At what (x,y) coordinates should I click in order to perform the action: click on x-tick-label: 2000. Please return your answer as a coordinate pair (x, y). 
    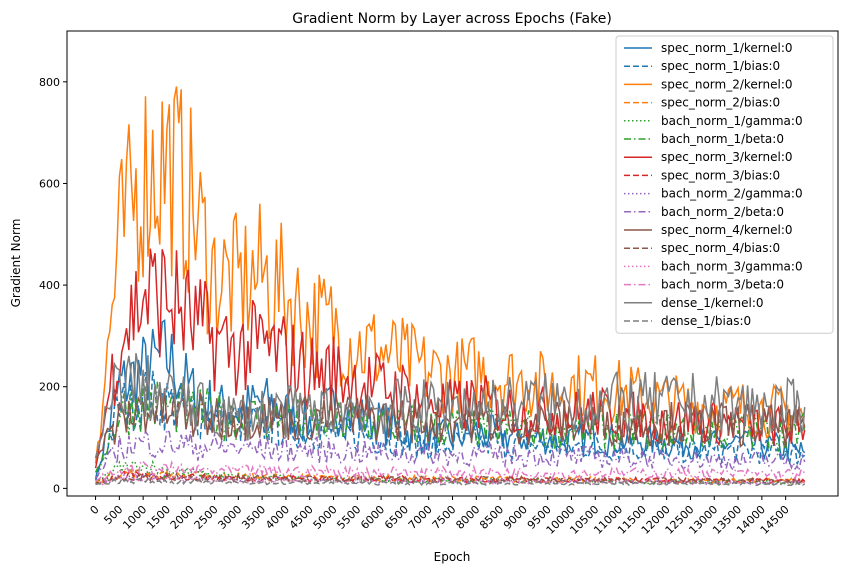
    Looking at the image, I should click on (182, 517).